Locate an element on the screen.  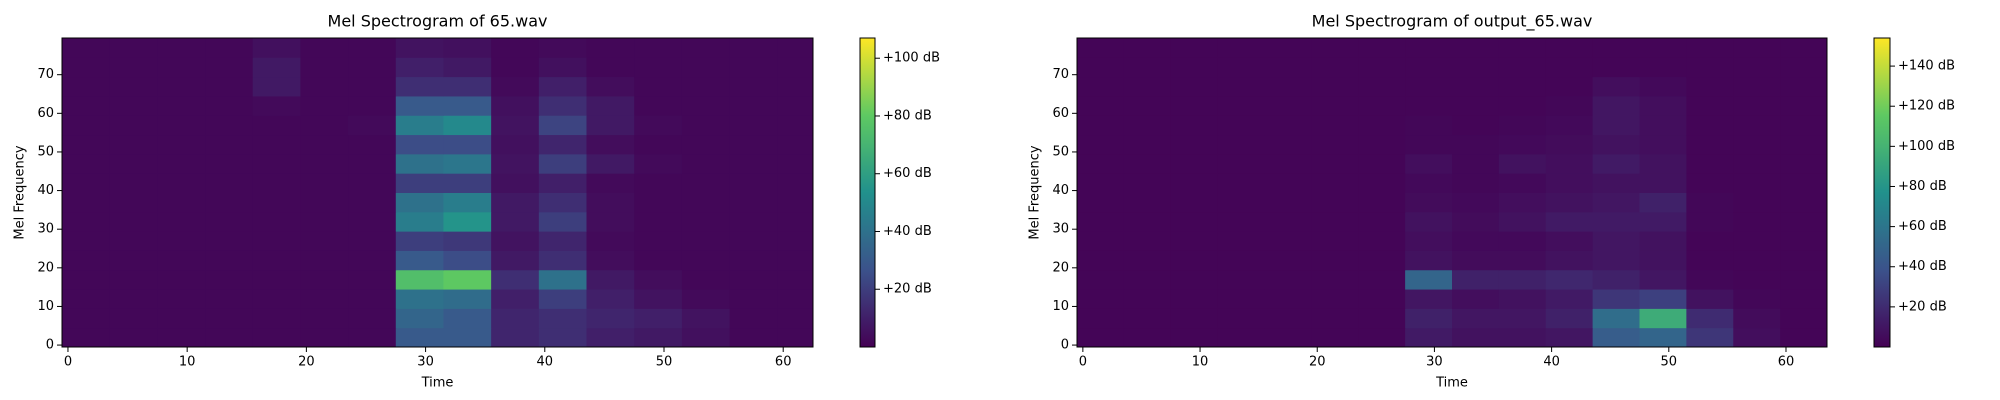
colorbar-tick-label: +140 dB is located at coordinates (1926, 66).